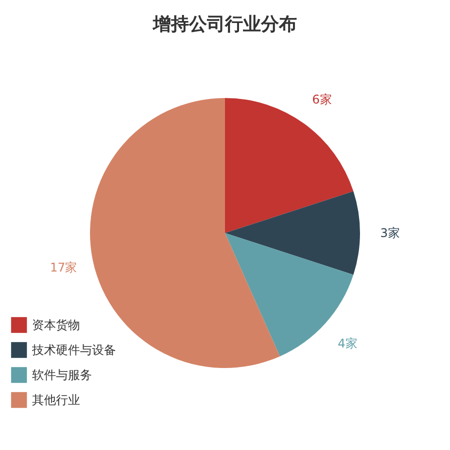  Describe the element at coordinates (56, 400) in the screenshot. I see `legend-label: 其他行业` at that location.